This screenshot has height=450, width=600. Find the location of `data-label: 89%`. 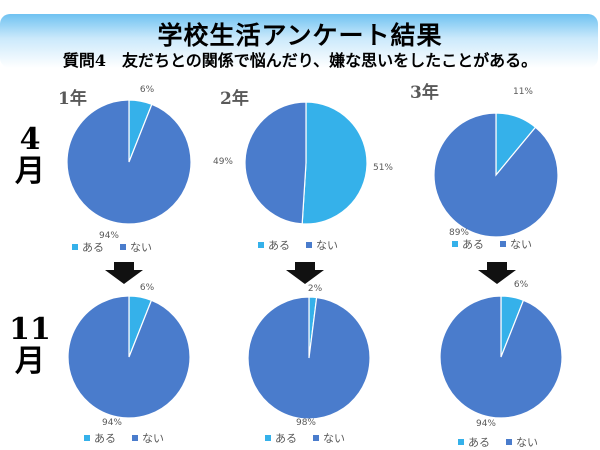

data-label: 89% is located at coordinates (459, 233).